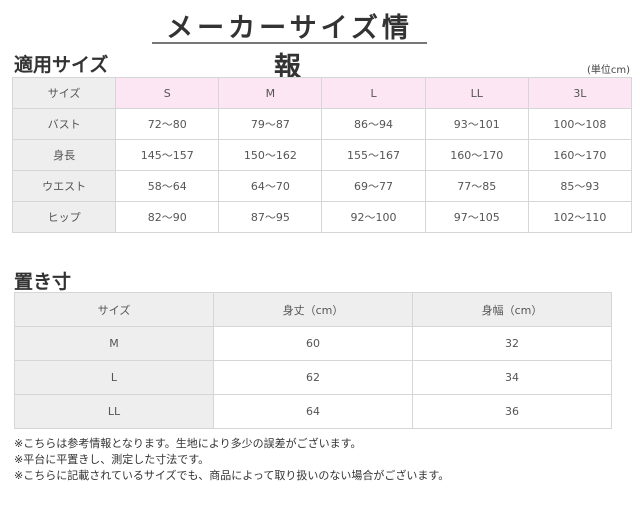 The width and height of the screenshot is (640, 523). I want to click on table-cell: 64, so click(313, 411).